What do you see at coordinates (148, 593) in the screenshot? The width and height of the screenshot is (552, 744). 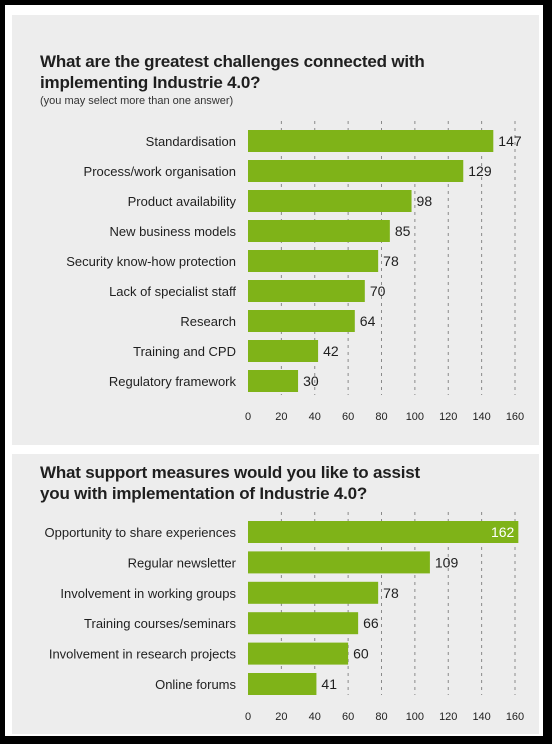 I see `category-label: Involvement in working groups` at bounding box center [148, 593].